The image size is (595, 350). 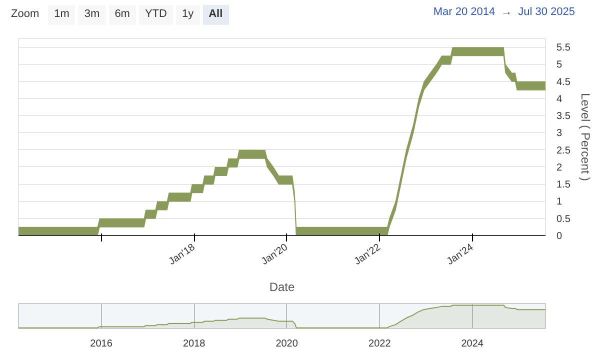 I want to click on y-tick-label: 2, so click(x=559, y=168).